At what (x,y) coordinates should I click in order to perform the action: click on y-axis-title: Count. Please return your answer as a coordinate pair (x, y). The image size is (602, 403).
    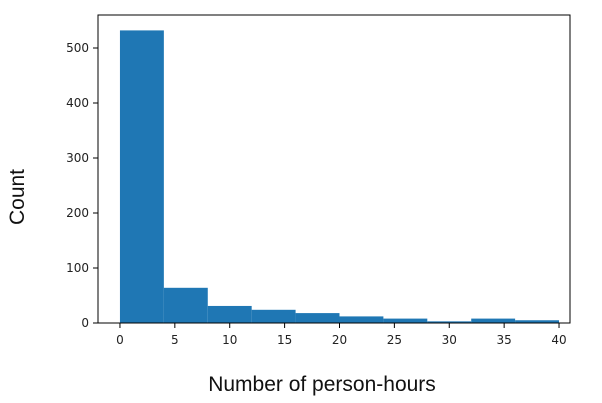
    Looking at the image, I should click on (17, 197).